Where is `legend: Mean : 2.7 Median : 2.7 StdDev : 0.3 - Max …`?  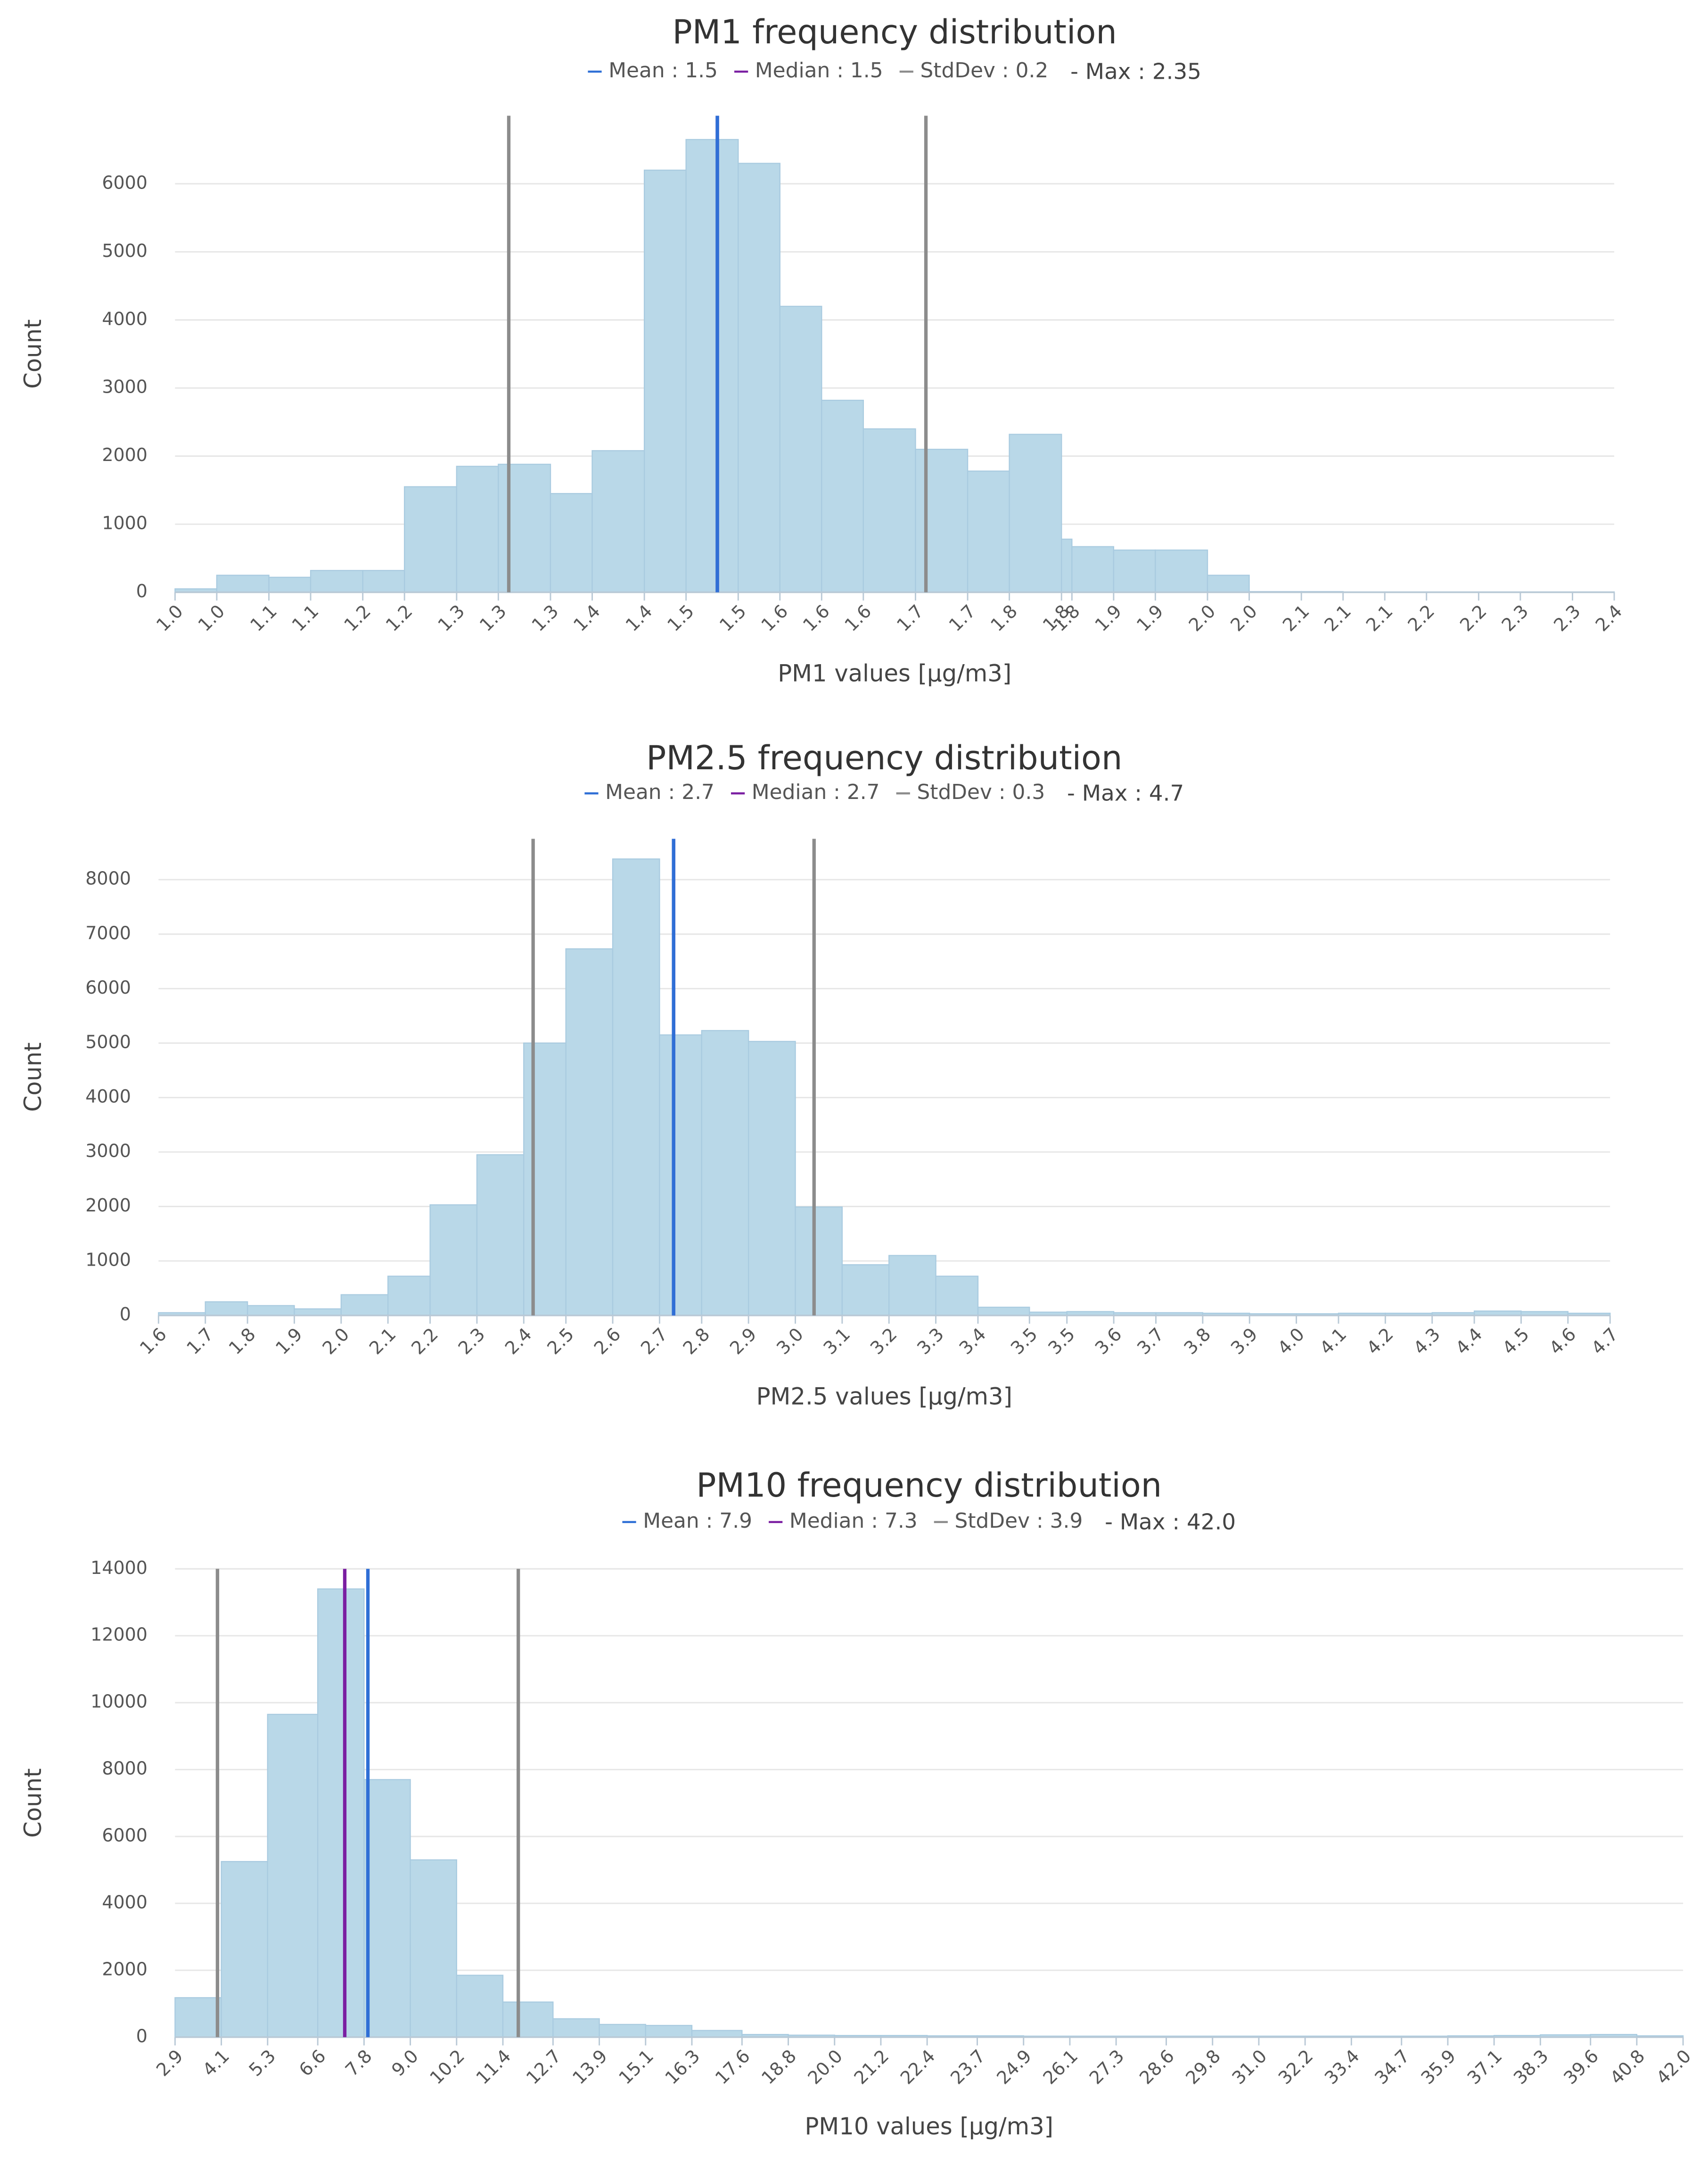 legend: Mean : 2.7 Median : 2.7 StdDev : 0.3 - Max … is located at coordinates (884, 793).